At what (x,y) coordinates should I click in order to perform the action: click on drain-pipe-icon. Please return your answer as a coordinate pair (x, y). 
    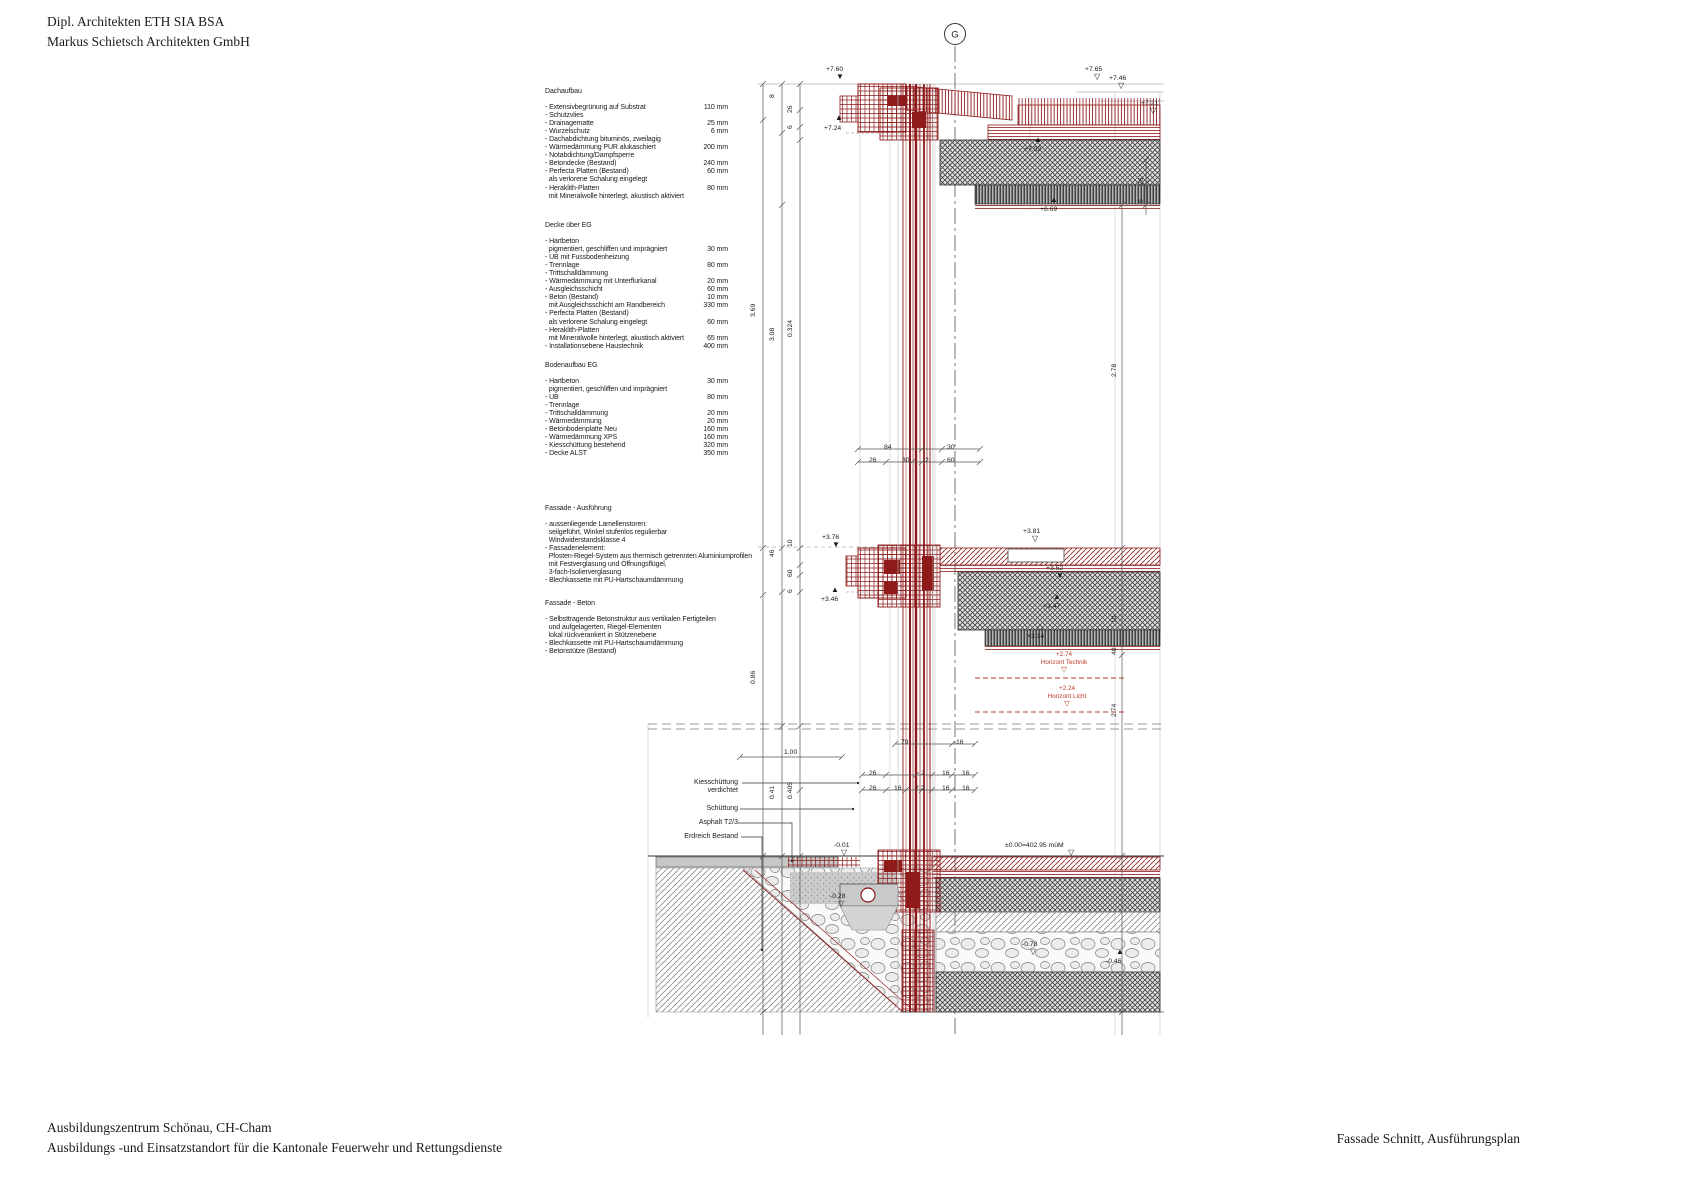
    Looking at the image, I should click on (868, 895).